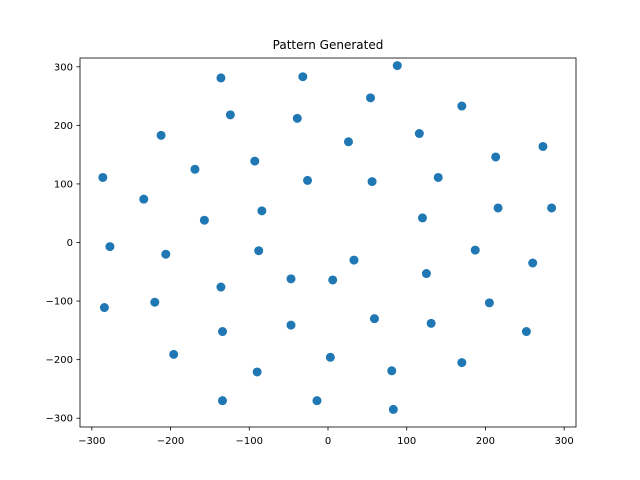 This screenshot has width=640, height=480. I want to click on y-tick-label: 100, so click(63, 184).